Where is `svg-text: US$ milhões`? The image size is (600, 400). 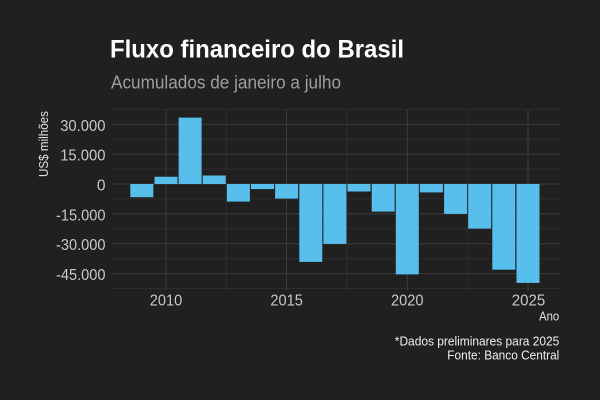
svg-text: US$ milhões is located at coordinates (44, 144).